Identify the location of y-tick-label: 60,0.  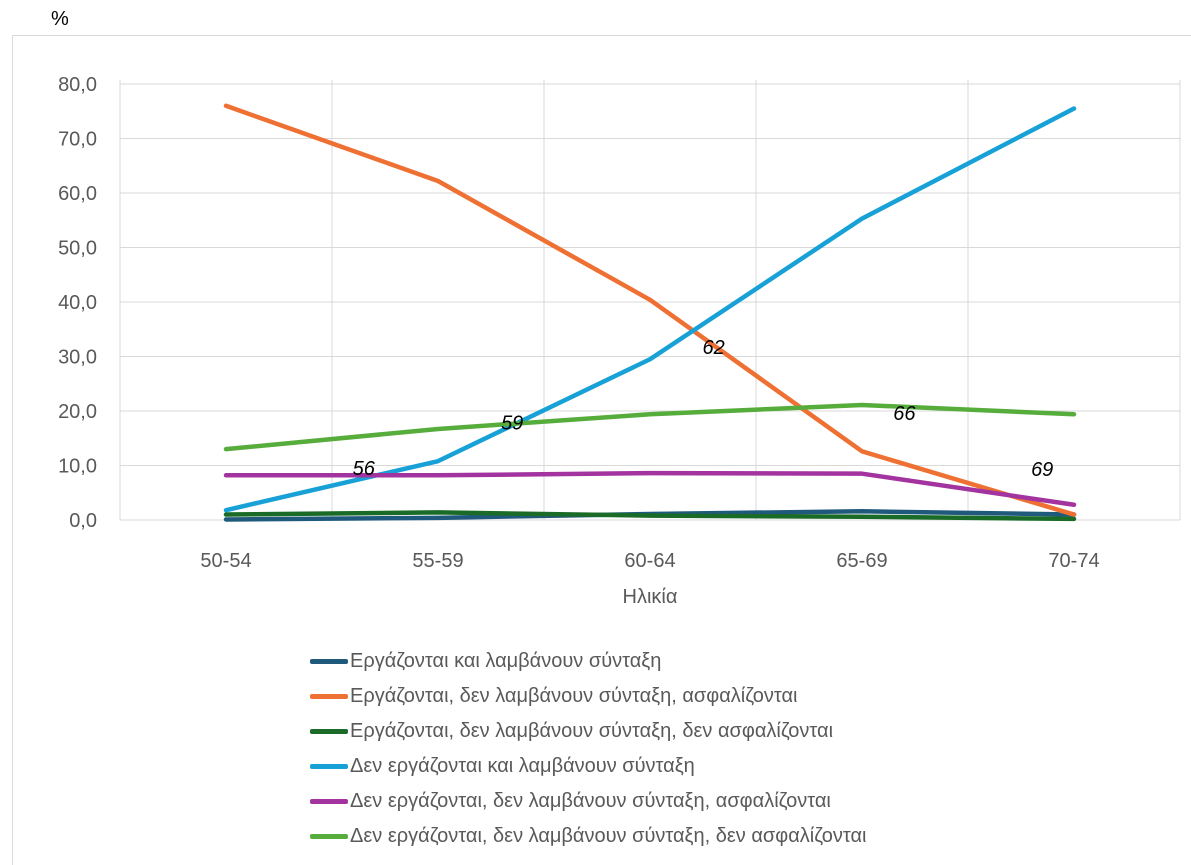
(77, 194).